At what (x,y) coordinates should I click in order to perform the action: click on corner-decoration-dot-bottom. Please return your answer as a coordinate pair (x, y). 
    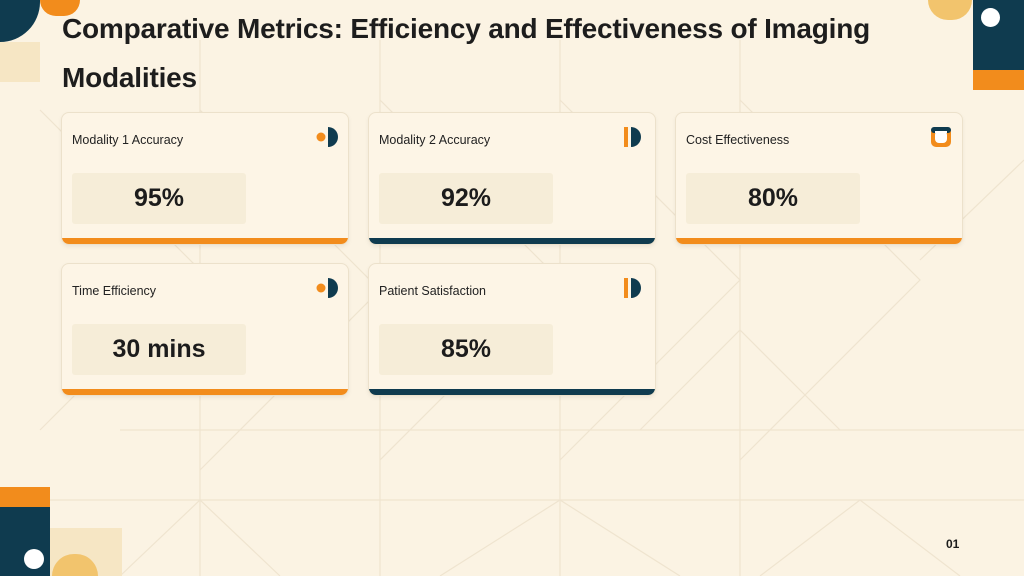
    Looking at the image, I should click on (34, 559).